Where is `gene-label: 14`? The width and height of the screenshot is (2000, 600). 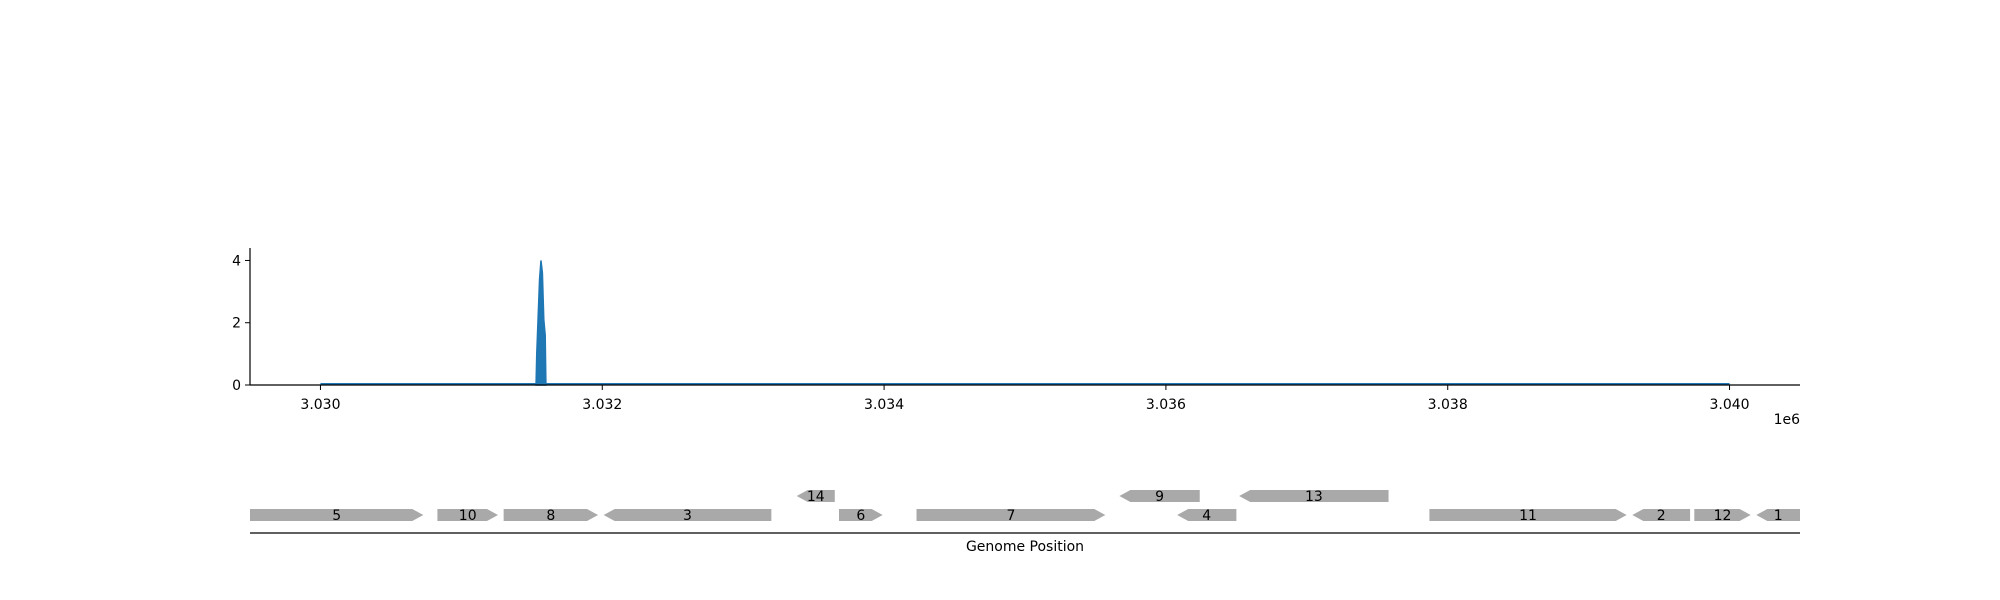 gene-label: 14 is located at coordinates (816, 497).